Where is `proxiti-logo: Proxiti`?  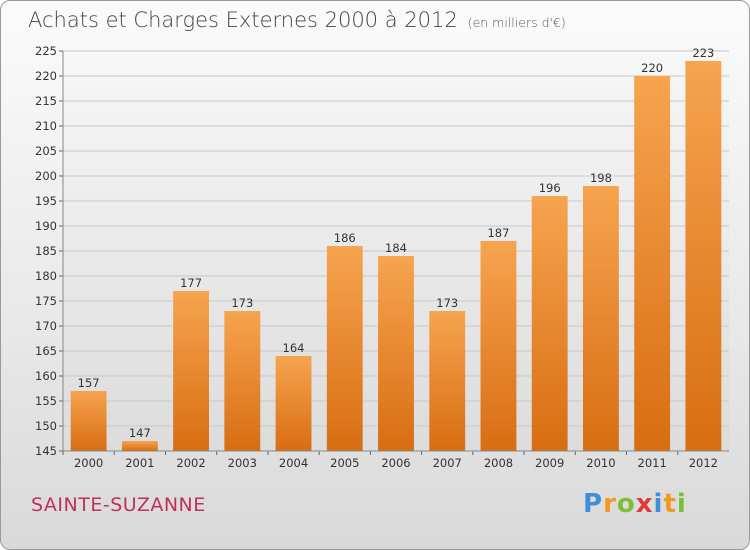 proxiti-logo: Proxiti is located at coordinates (635, 504).